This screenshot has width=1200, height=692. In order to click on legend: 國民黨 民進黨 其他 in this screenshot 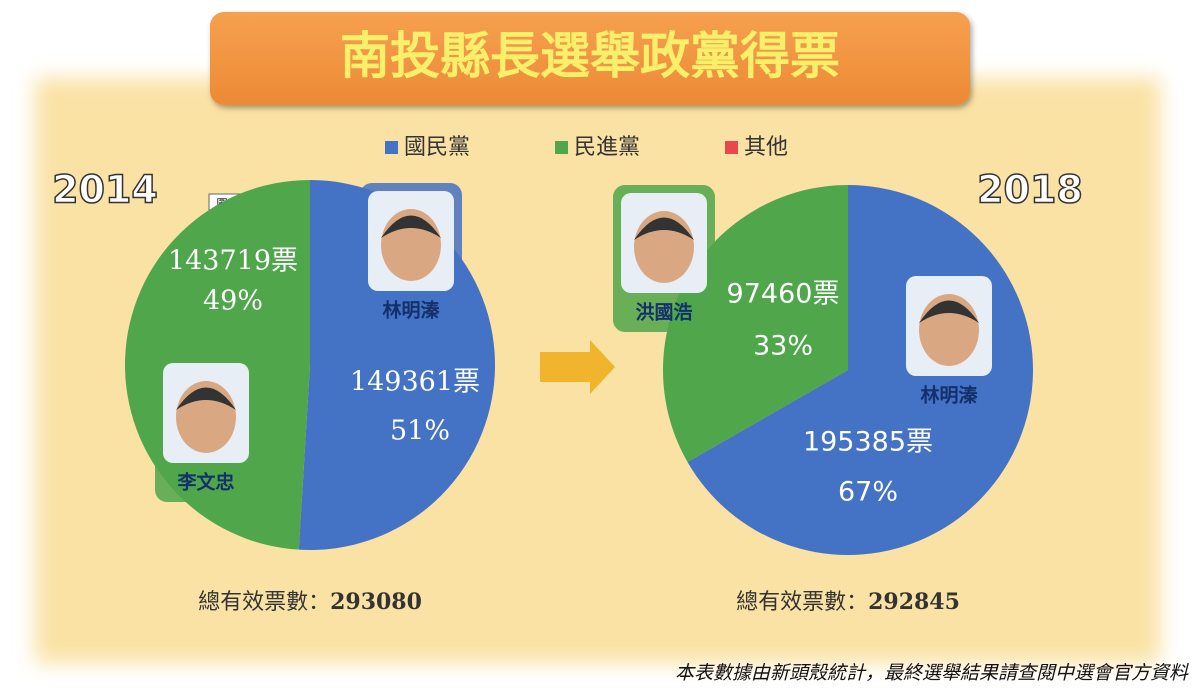, I will do `click(586, 147)`.